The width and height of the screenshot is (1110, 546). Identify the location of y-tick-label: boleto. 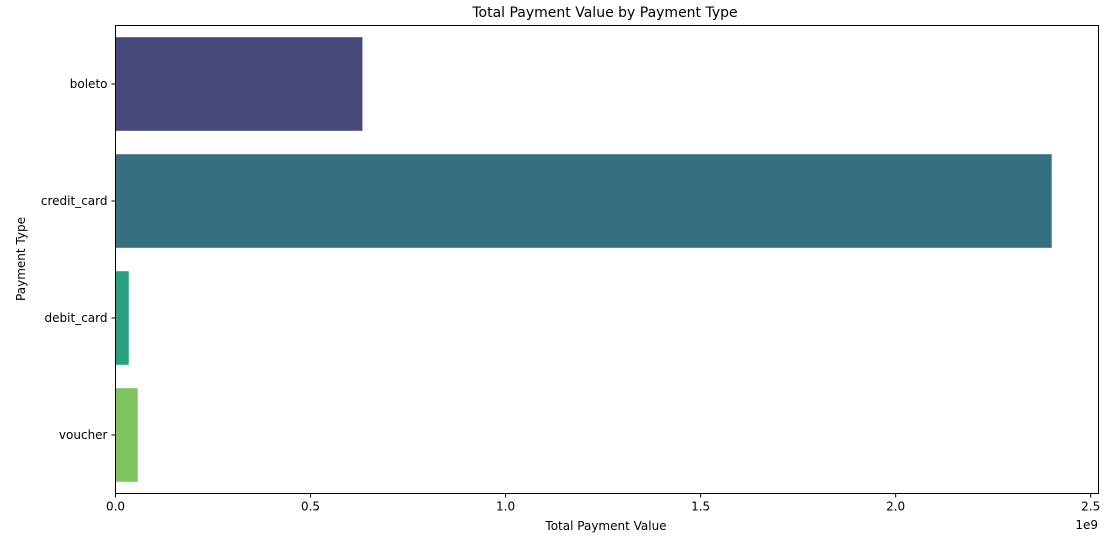
(89, 84).